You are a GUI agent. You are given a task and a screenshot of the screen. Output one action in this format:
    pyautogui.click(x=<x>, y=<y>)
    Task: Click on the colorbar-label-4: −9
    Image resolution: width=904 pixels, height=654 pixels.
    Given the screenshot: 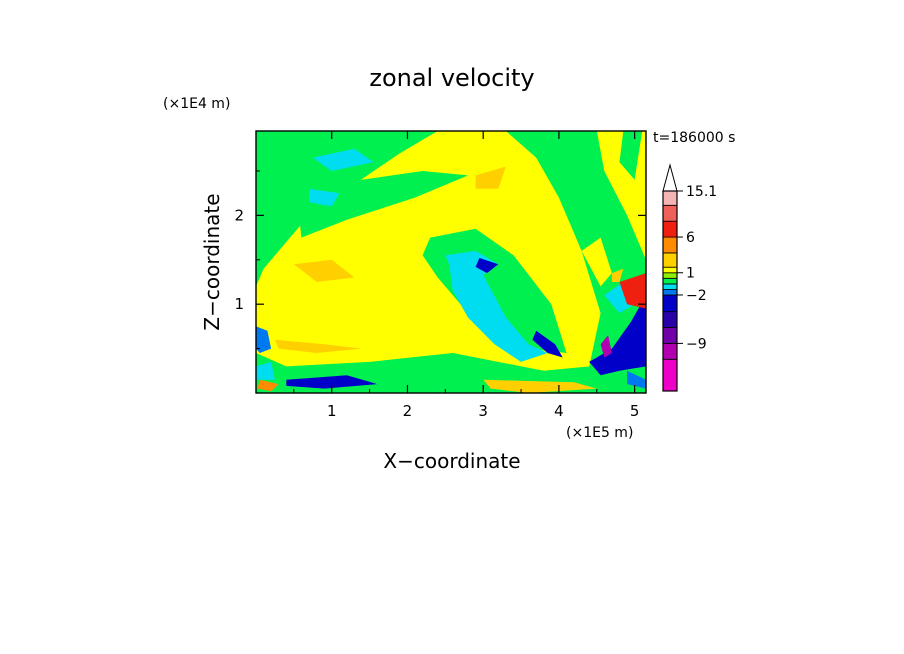 What is the action you would take?
    pyautogui.click(x=696, y=344)
    